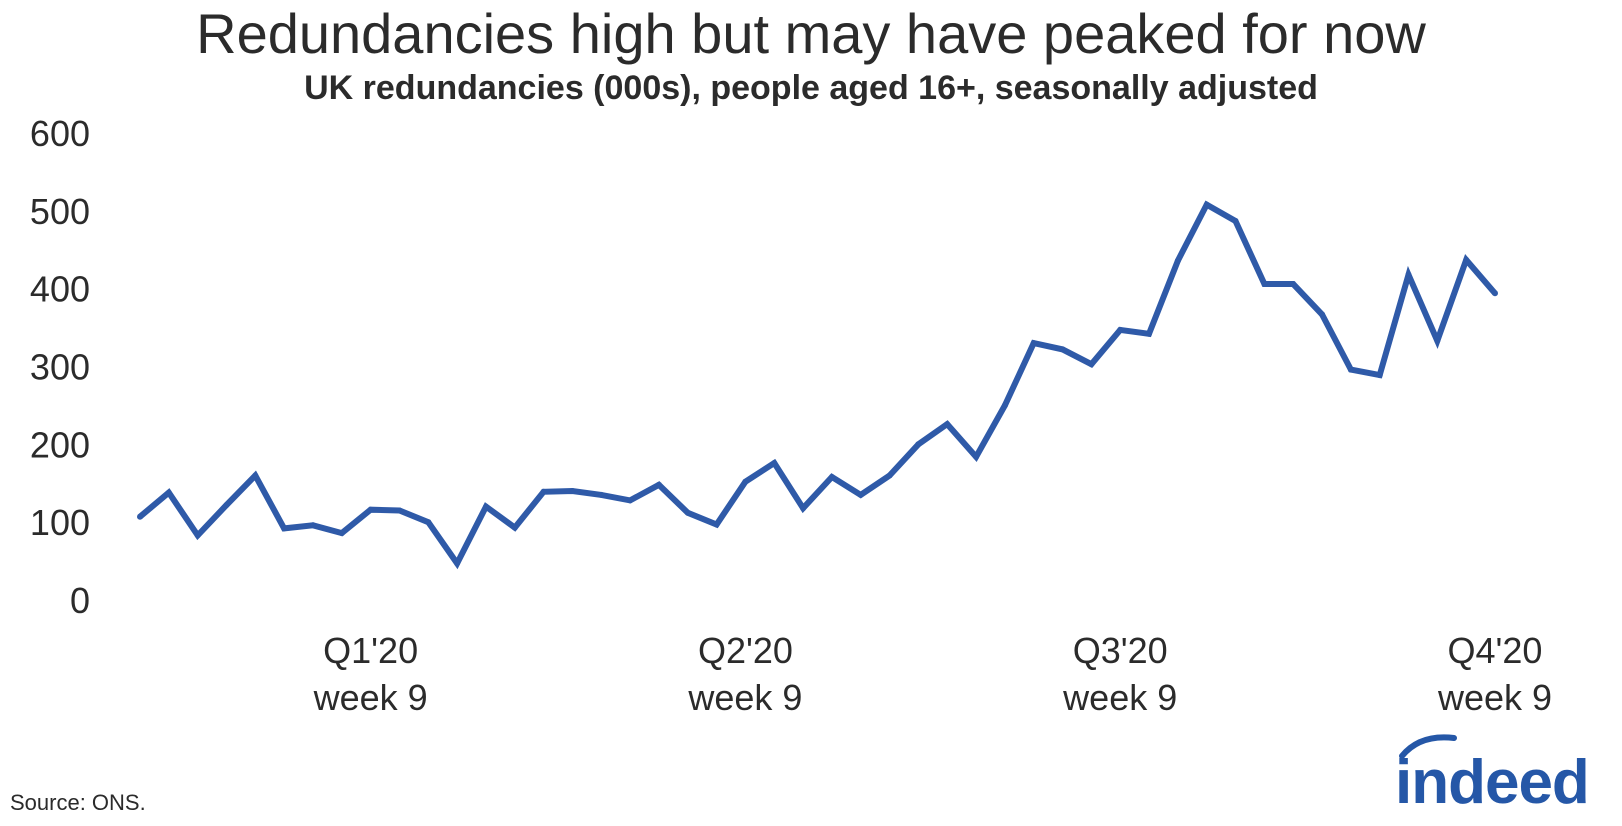 Image resolution: width=1622 pixels, height=826 pixels. What do you see at coordinates (1428, 746) in the screenshot?
I see `logo-arc-icon` at bounding box center [1428, 746].